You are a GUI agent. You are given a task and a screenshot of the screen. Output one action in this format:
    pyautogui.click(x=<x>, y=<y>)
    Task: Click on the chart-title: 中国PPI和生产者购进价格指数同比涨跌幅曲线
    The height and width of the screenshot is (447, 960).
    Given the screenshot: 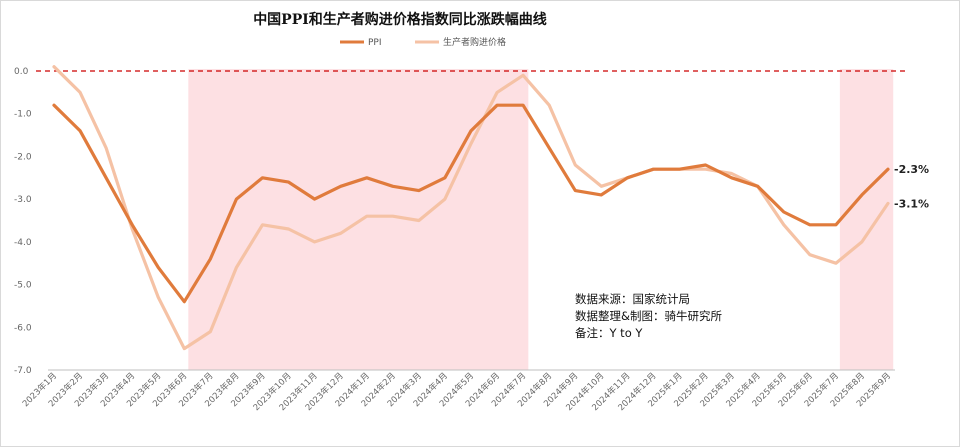 What is the action you would take?
    pyautogui.click(x=400, y=19)
    